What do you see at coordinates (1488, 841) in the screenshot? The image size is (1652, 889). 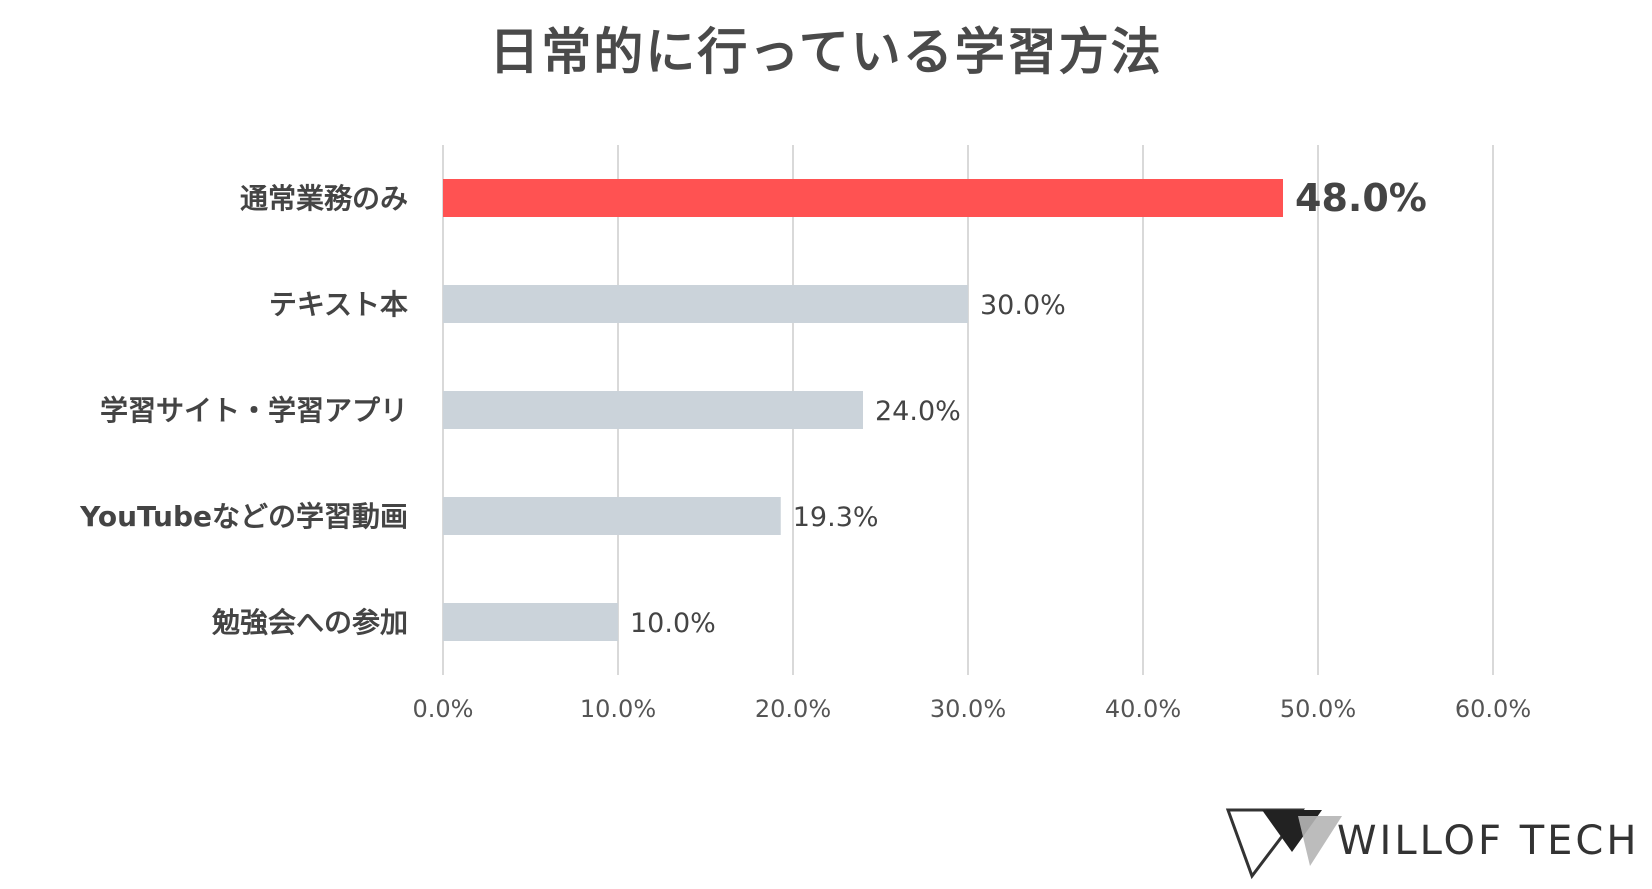 I see `brand-name: WILLOF TECH` at bounding box center [1488, 841].